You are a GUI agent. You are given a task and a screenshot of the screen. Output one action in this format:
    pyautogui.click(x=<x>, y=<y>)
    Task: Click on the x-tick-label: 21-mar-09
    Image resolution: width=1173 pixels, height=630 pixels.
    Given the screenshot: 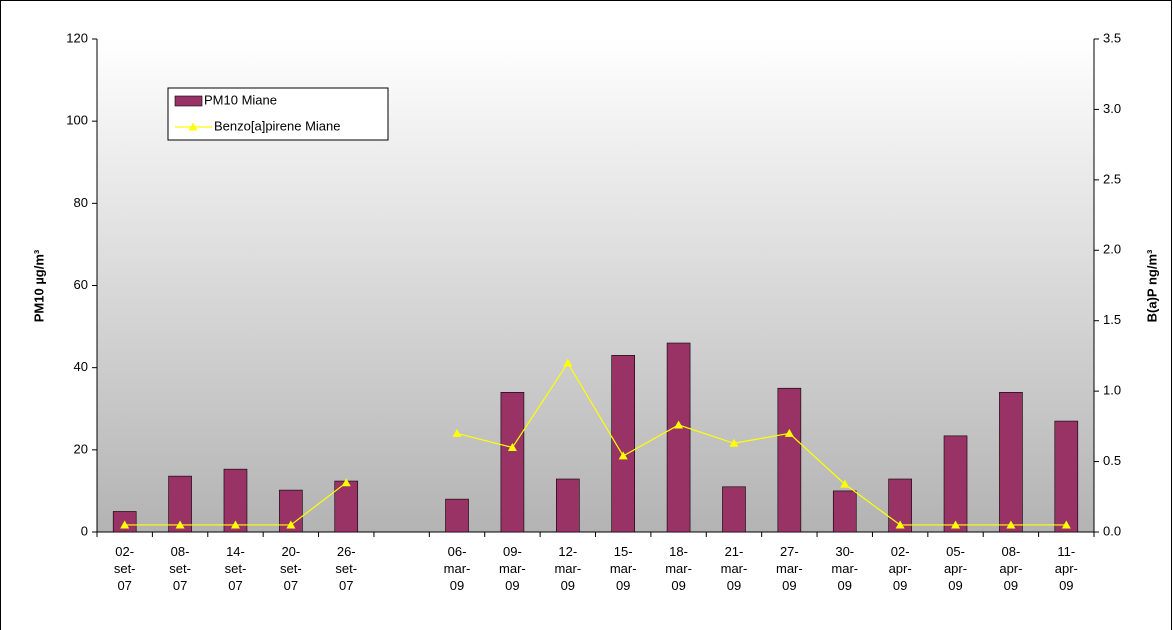 What is the action you would take?
    pyautogui.click(x=734, y=568)
    